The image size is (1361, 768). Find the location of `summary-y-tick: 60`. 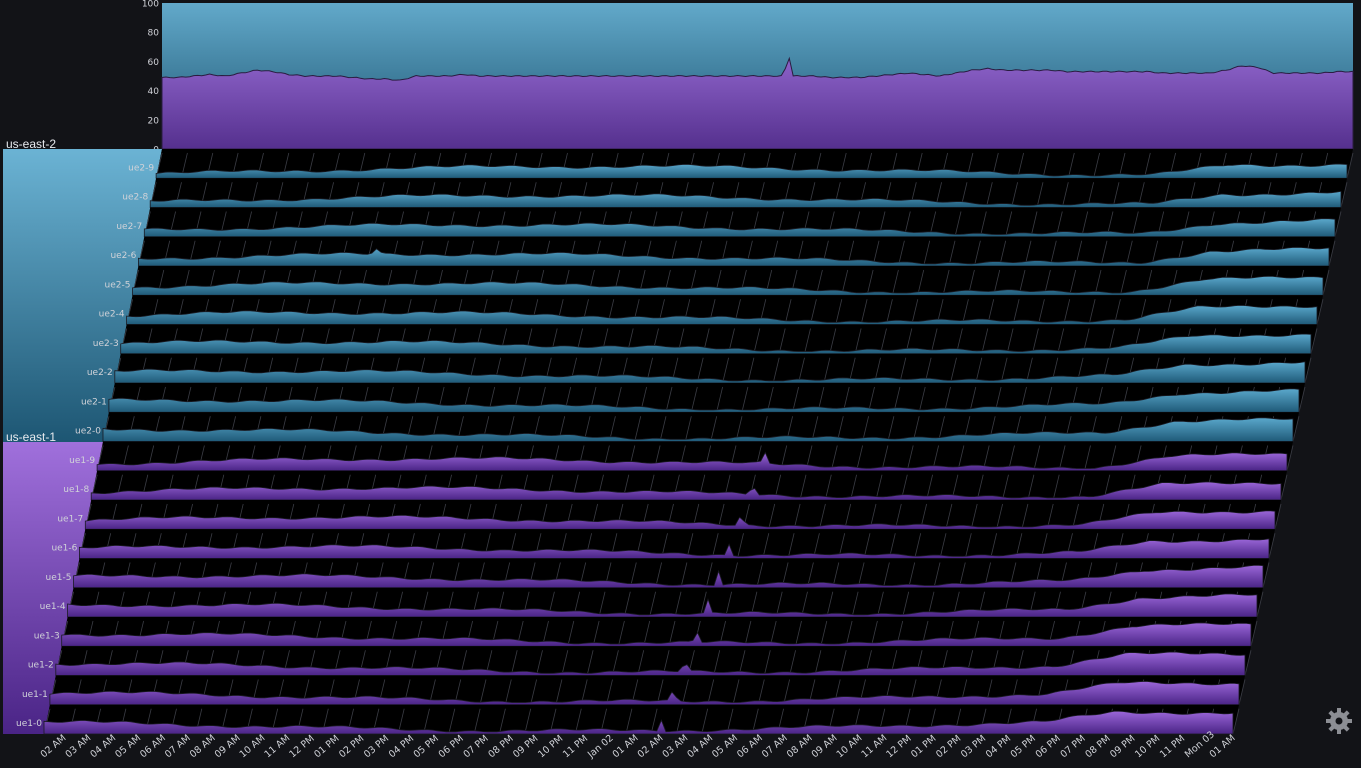

summary-y-tick: 60 is located at coordinates (154, 63).